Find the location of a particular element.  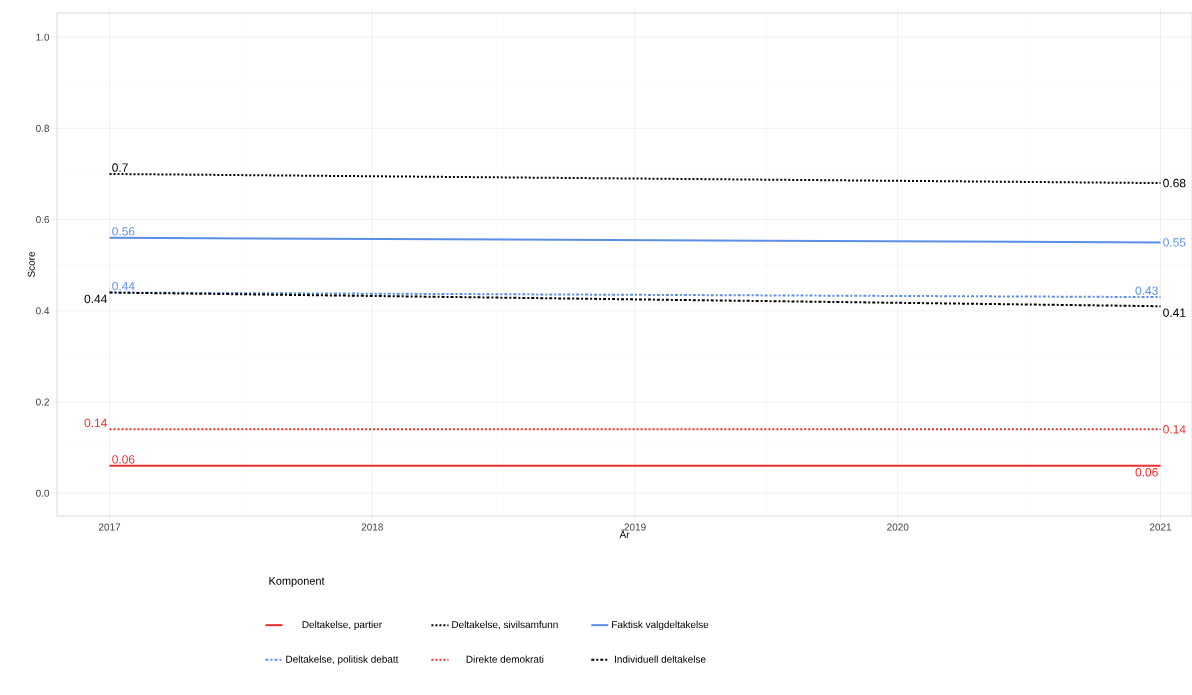

legend-label: Faktisk valgdeltakelse is located at coordinates (660, 625).